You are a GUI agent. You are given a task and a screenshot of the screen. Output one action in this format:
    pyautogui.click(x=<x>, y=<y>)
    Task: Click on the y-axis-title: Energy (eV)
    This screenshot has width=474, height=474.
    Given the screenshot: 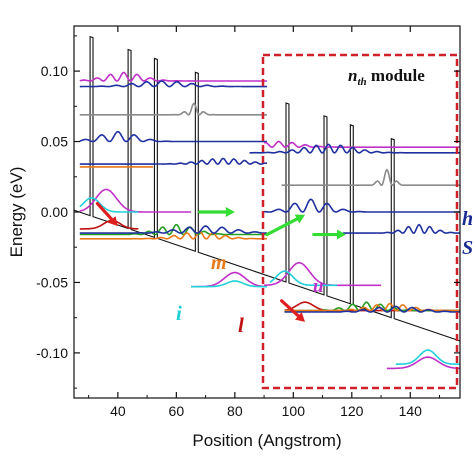 What is the action you would take?
    pyautogui.click(x=16, y=212)
    